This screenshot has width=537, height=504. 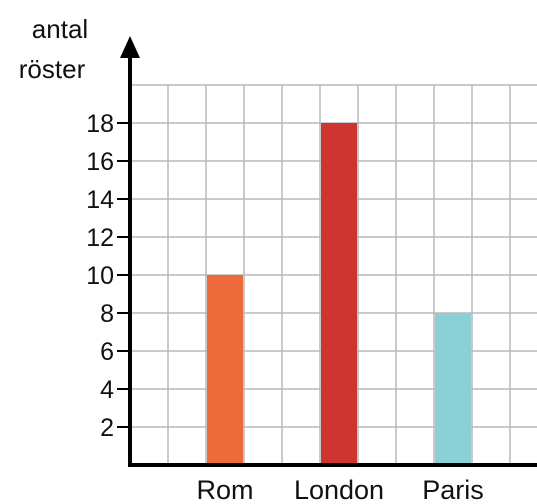 I want to click on x-label-london: London, so click(x=339, y=489).